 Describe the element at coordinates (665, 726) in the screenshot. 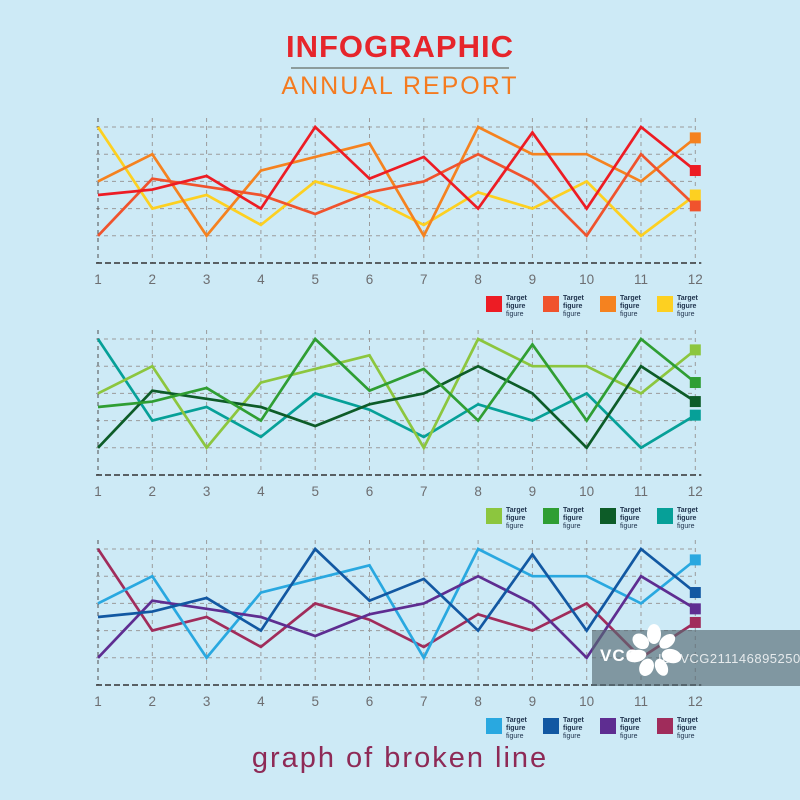

I see `legend-swatch-target-plum` at that location.